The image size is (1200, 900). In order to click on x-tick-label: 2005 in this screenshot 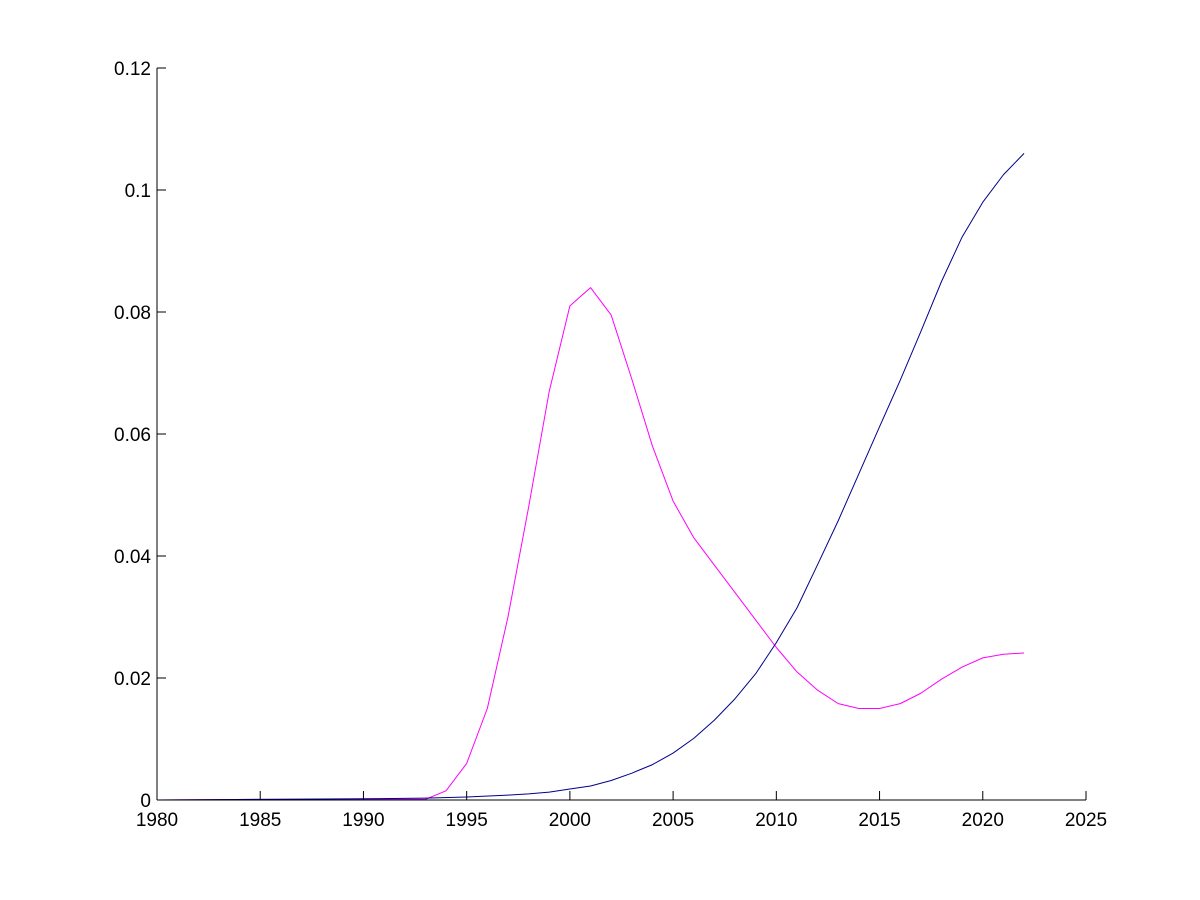, I will do `click(673, 820)`.